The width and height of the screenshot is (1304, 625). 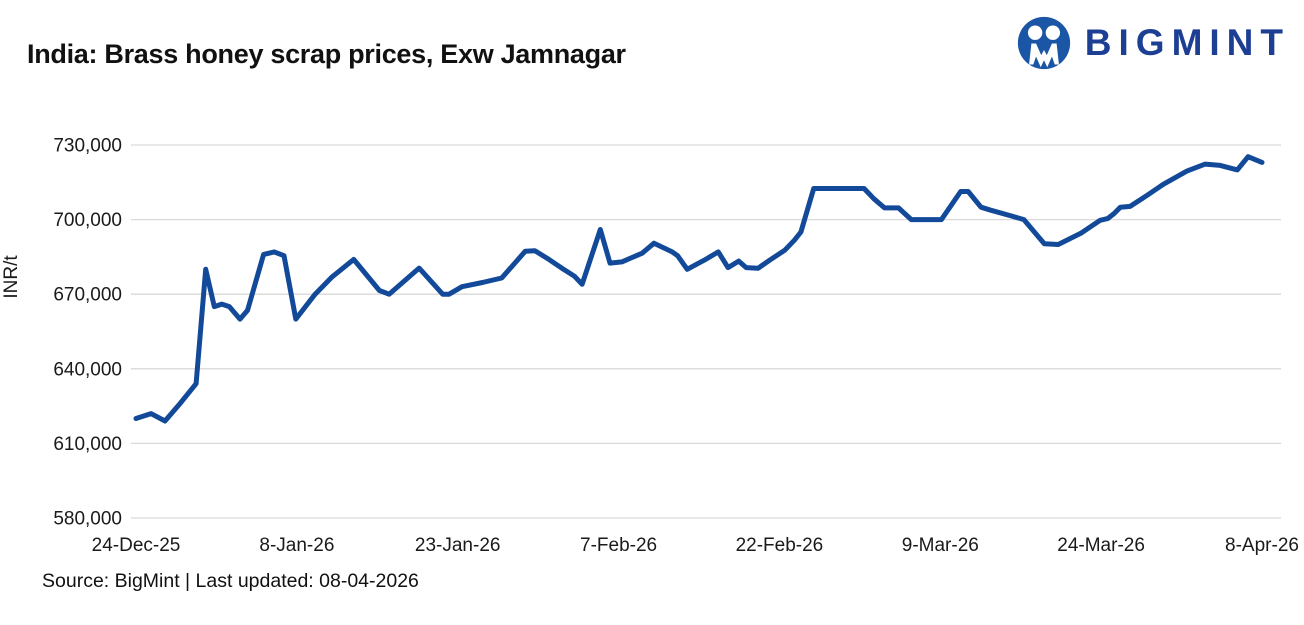 What do you see at coordinates (1262, 545) in the screenshot?
I see `x-tick-label: 8-Apr-26` at bounding box center [1262, 545].